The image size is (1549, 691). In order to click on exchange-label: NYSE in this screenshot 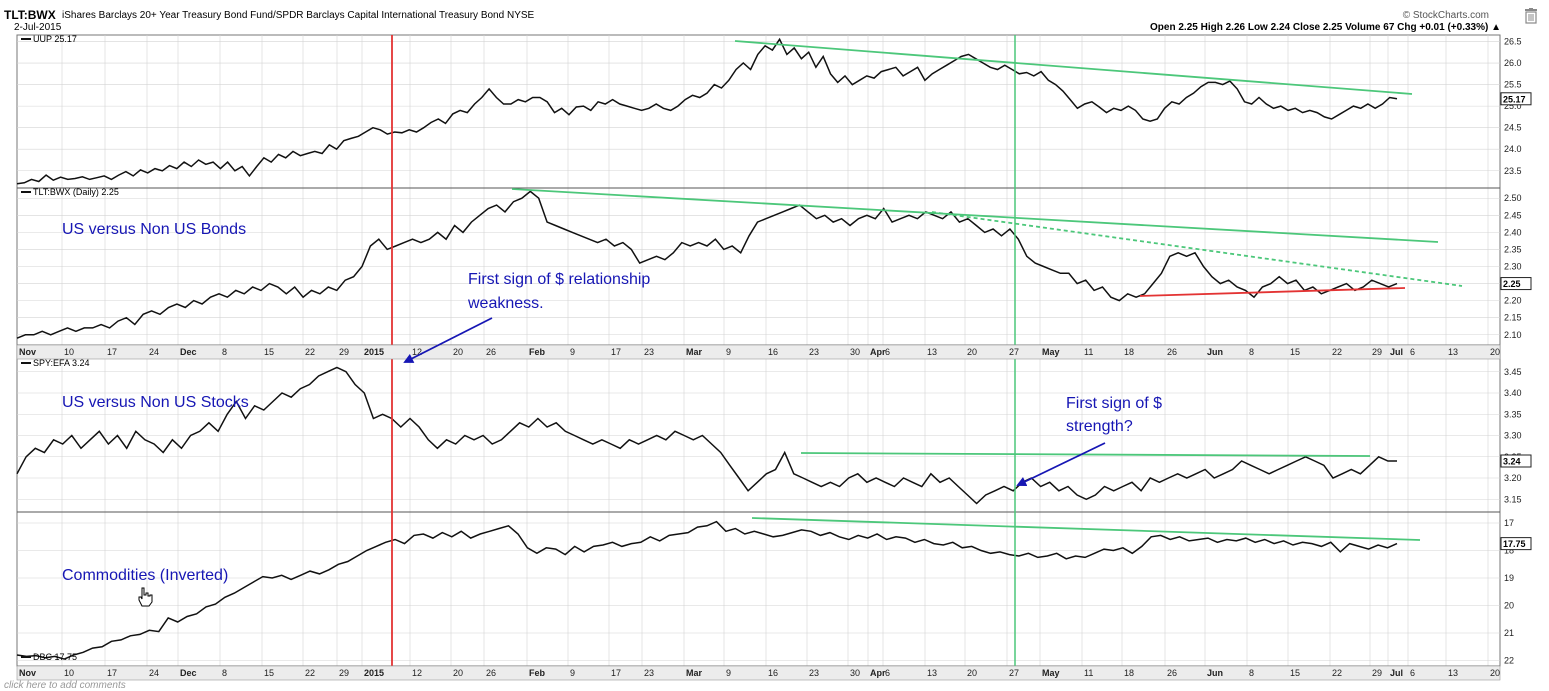, I will do `click(520, 15)`.